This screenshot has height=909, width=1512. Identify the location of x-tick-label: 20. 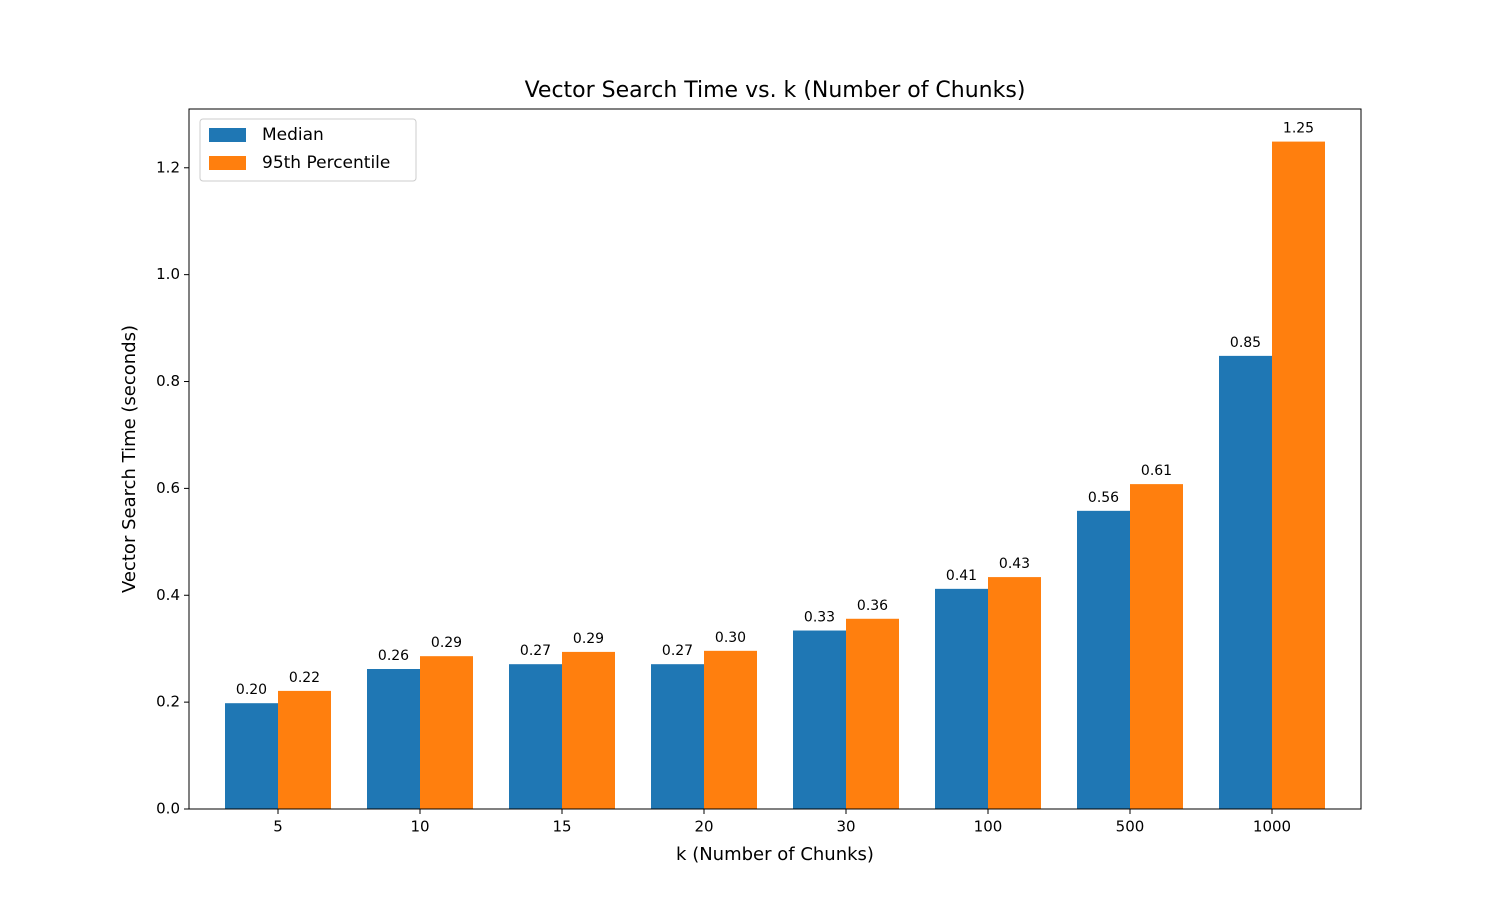
(703, 827).